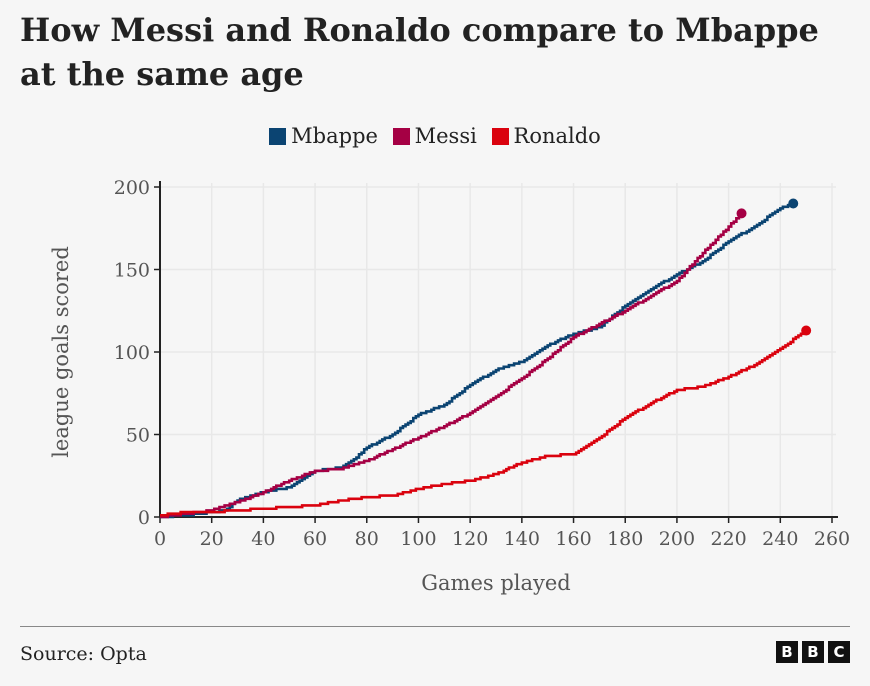  What do you see at coordinates (470, 539) in the screenshot?
I see `x-tick-label: 120` at bounding box center [470, 539].